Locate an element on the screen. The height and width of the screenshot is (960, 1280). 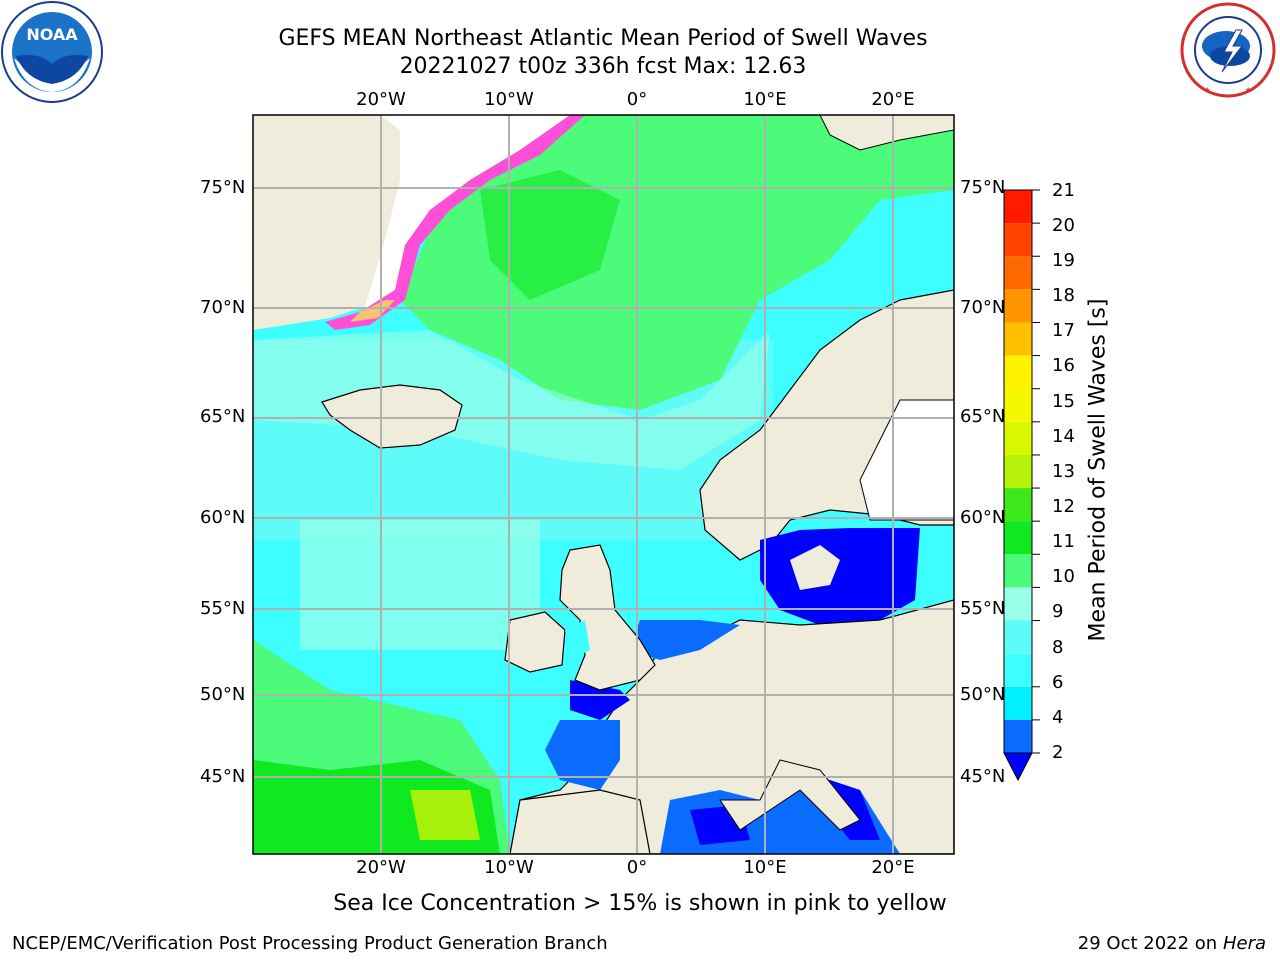
lon-label-top-10w: 10°W is located at coordinates (509, 99).